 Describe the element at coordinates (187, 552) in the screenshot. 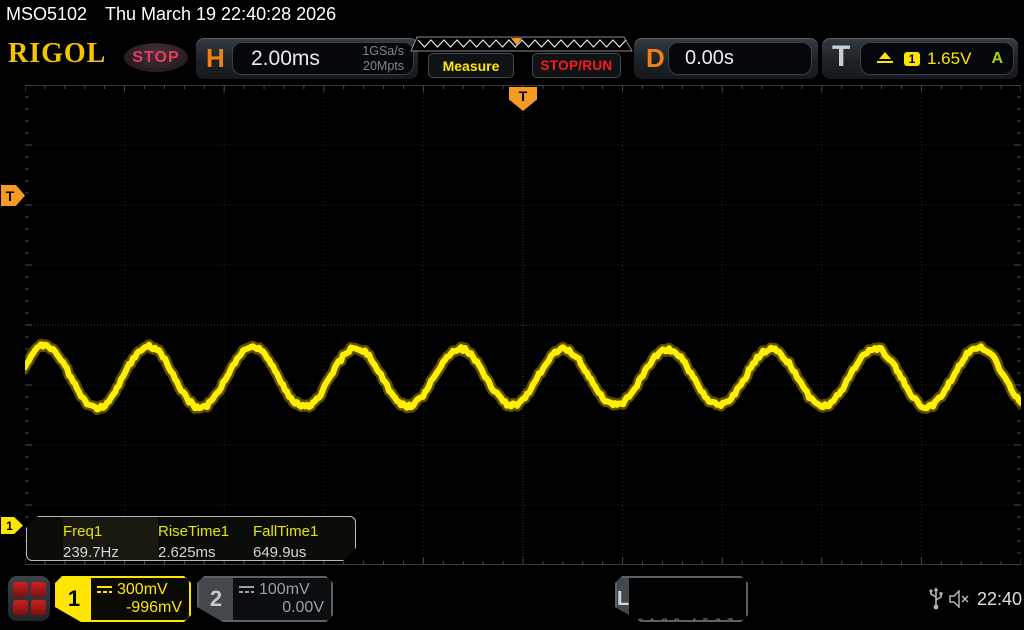

I see `measurement-value: 2.625ms` at that location.